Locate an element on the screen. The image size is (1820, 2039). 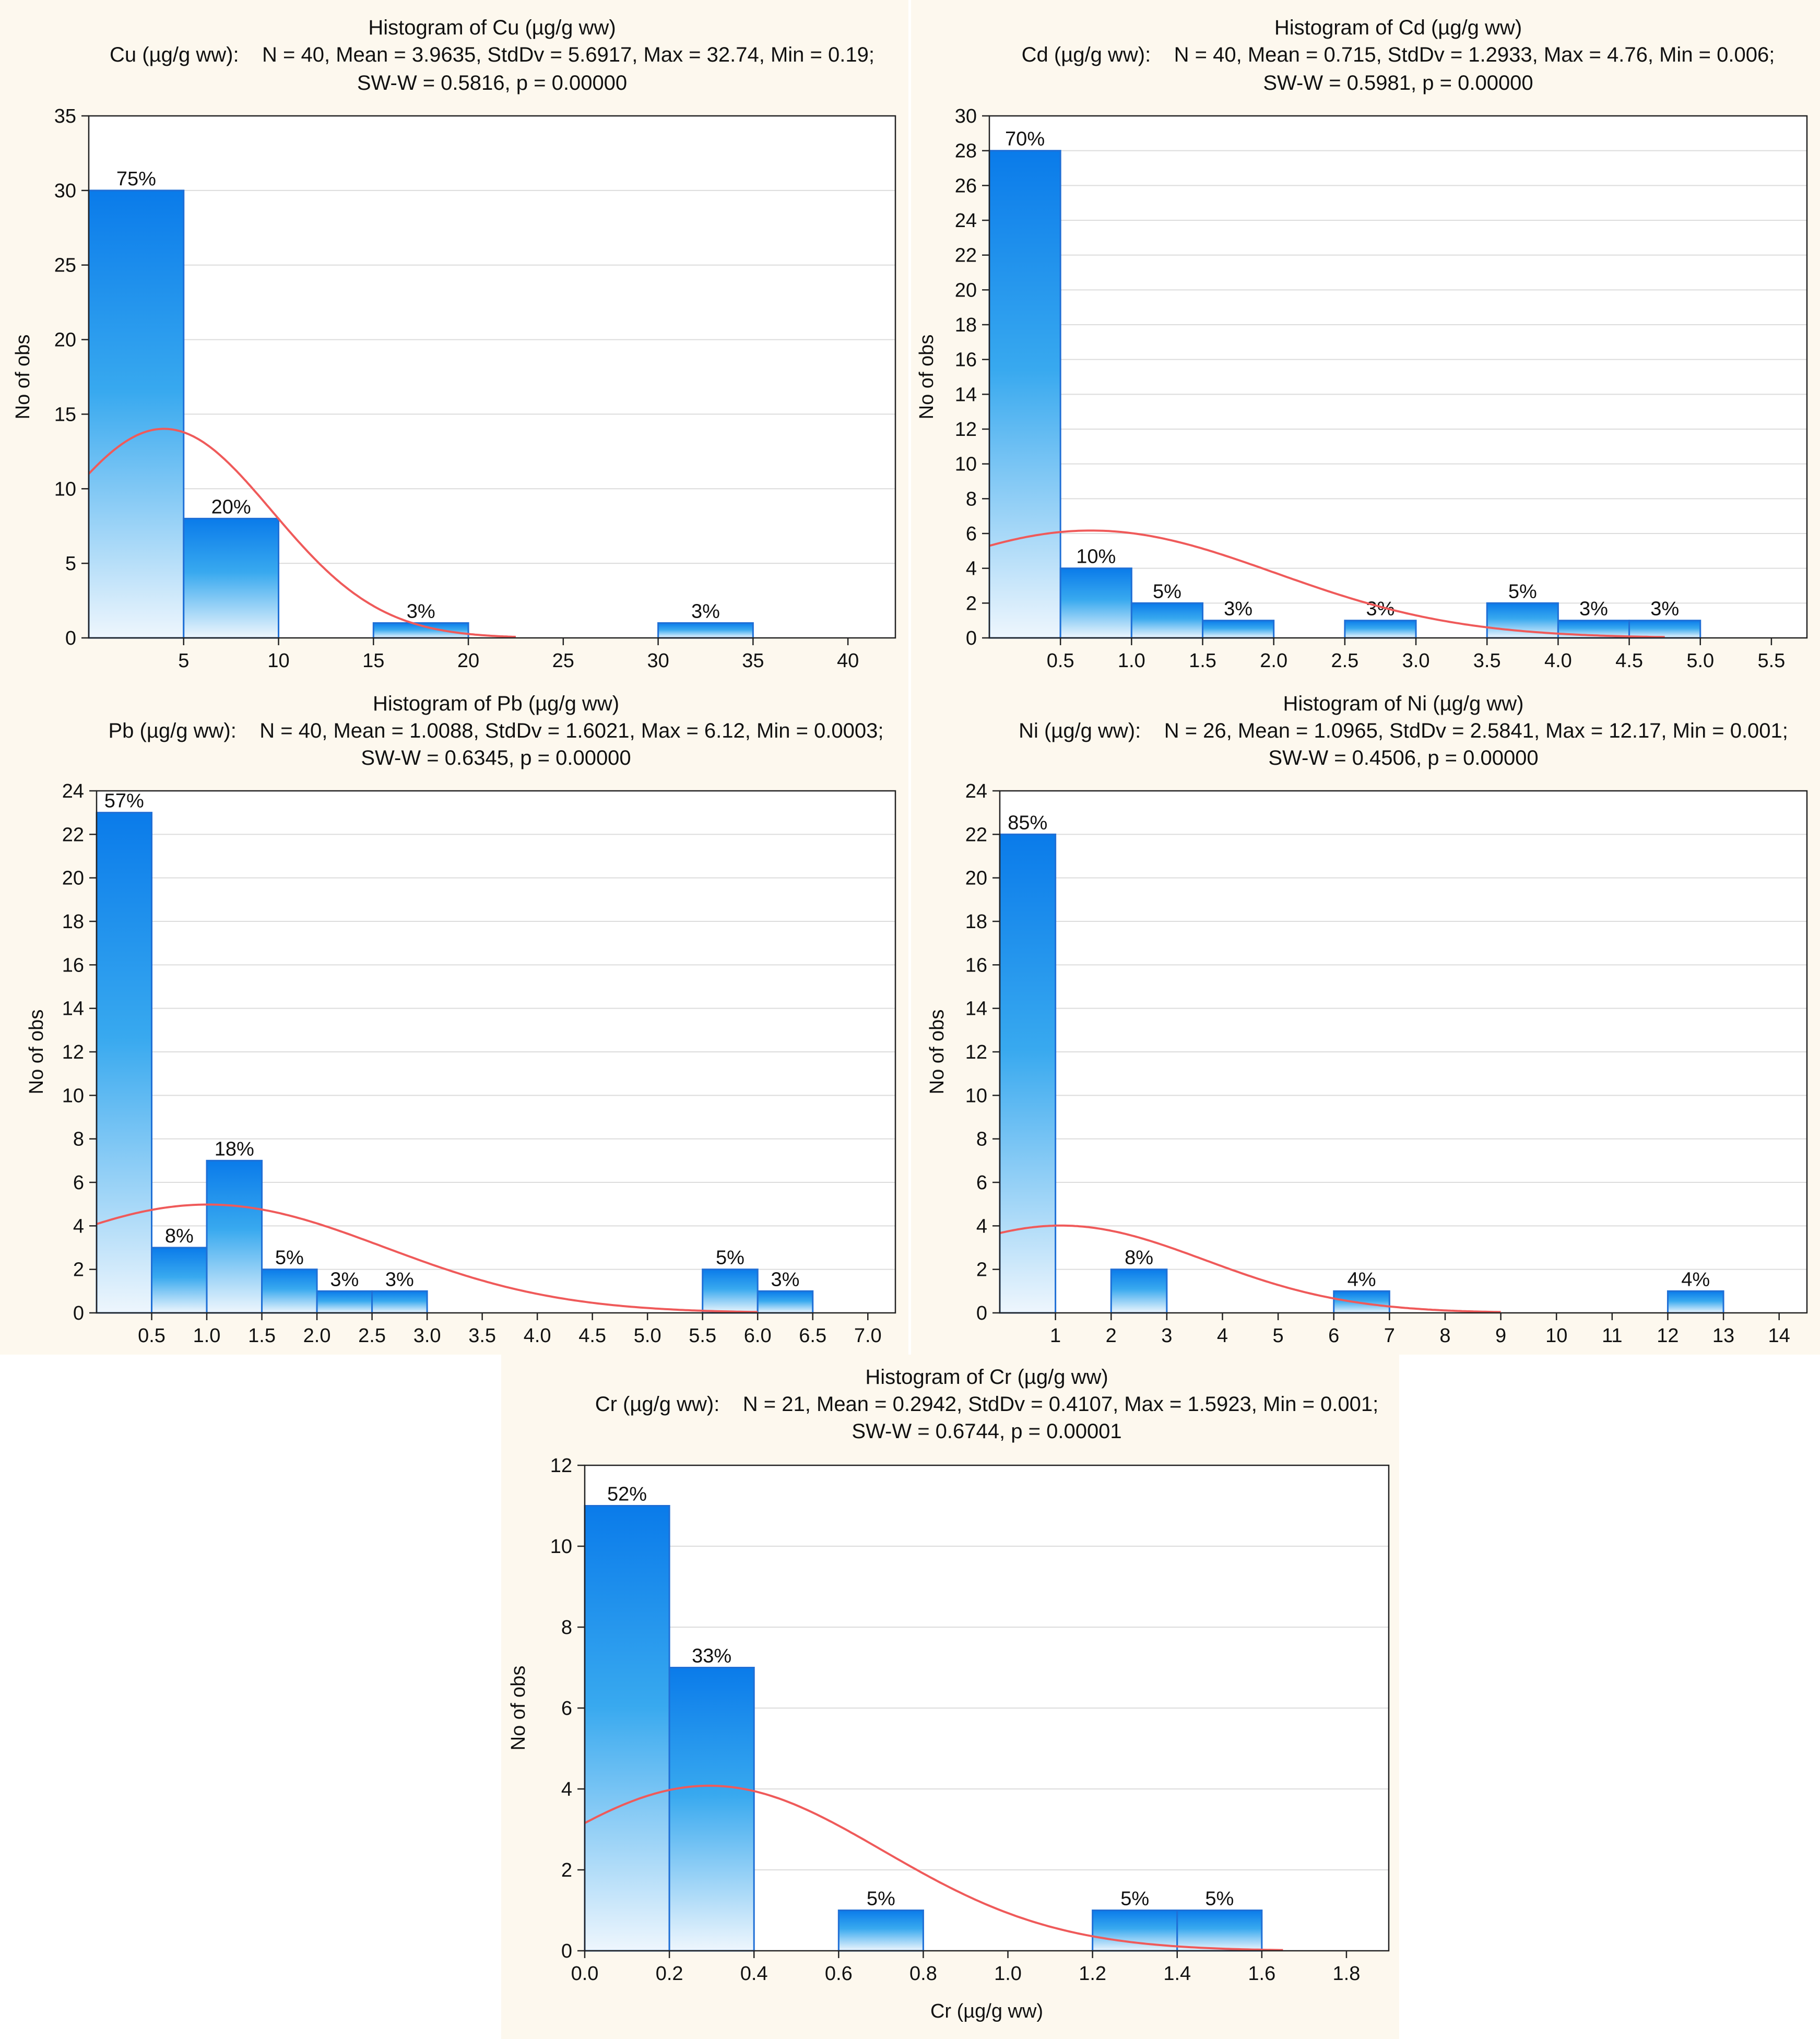
bar-percent-label: 33% is located at coordinates (712, 1656).